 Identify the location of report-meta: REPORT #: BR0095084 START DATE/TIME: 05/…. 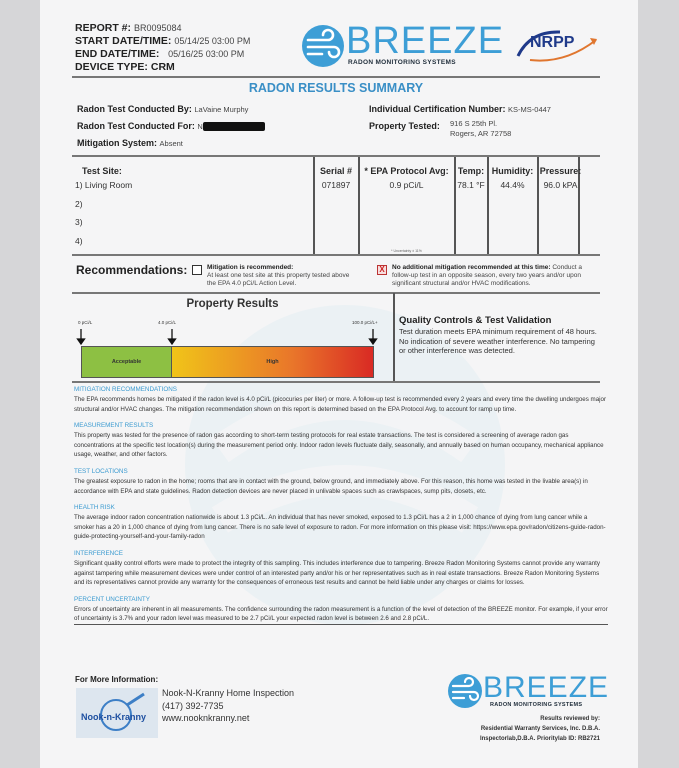
(162, 48).